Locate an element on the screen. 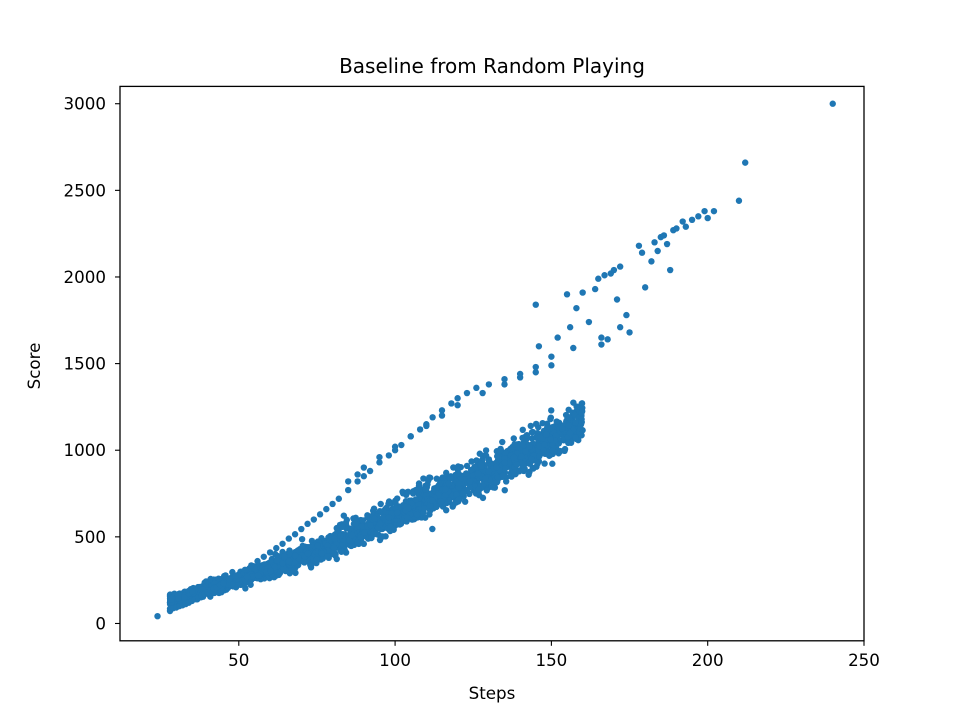  y-tick-label: 1000 is located at coordinates (85, 450).